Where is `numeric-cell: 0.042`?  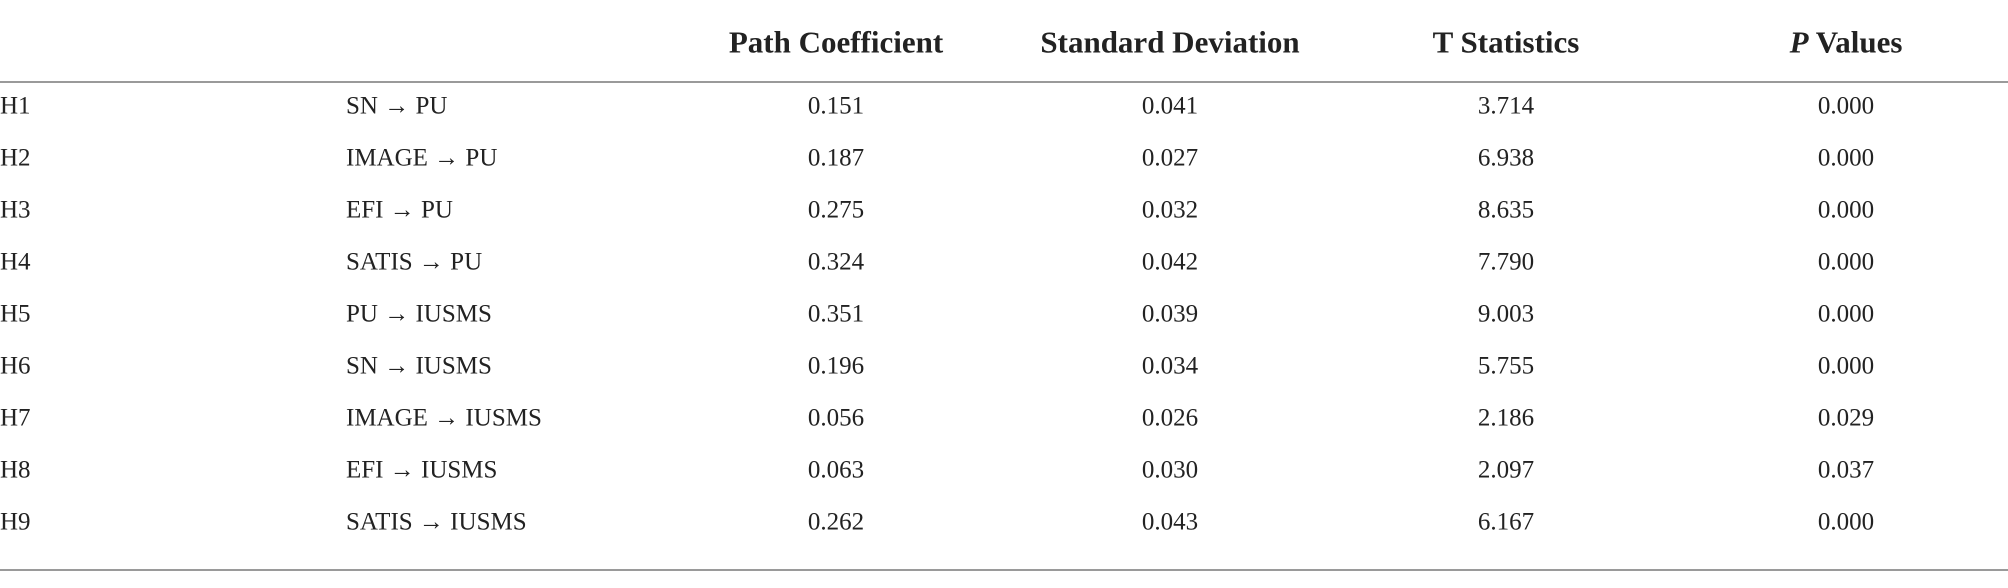
numeric-cell: 0.042 is located at coordinates (1170, 262).